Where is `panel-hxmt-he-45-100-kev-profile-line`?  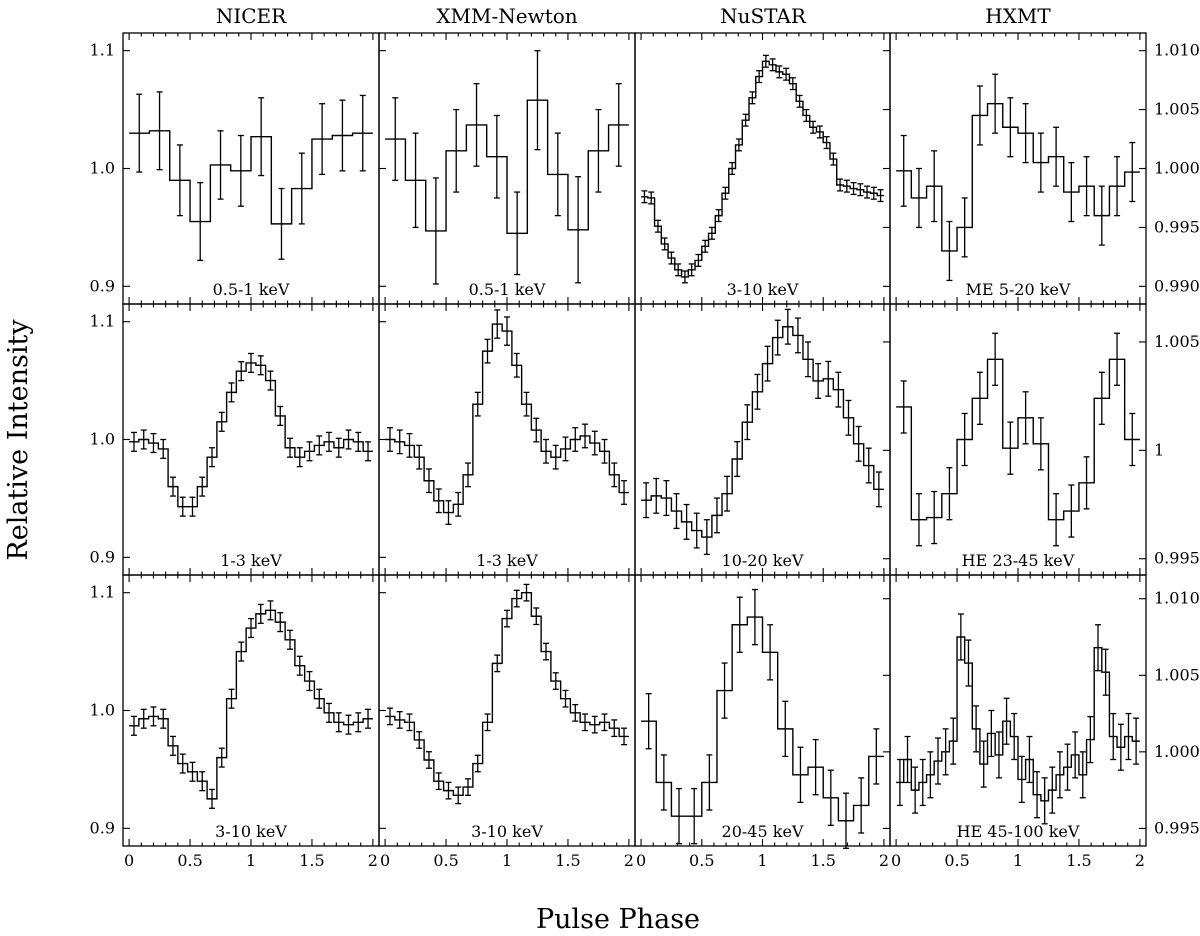 panel-hxmt-he-45-100-kev-profile-line is located at coordinates (1018, 719).